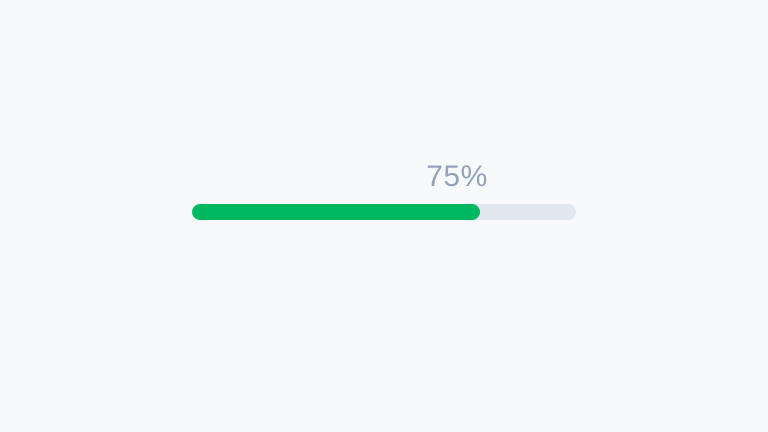 The width and height of the screenshot is (768, 432). I want to click on progress-bar-track, so click(384, 212).